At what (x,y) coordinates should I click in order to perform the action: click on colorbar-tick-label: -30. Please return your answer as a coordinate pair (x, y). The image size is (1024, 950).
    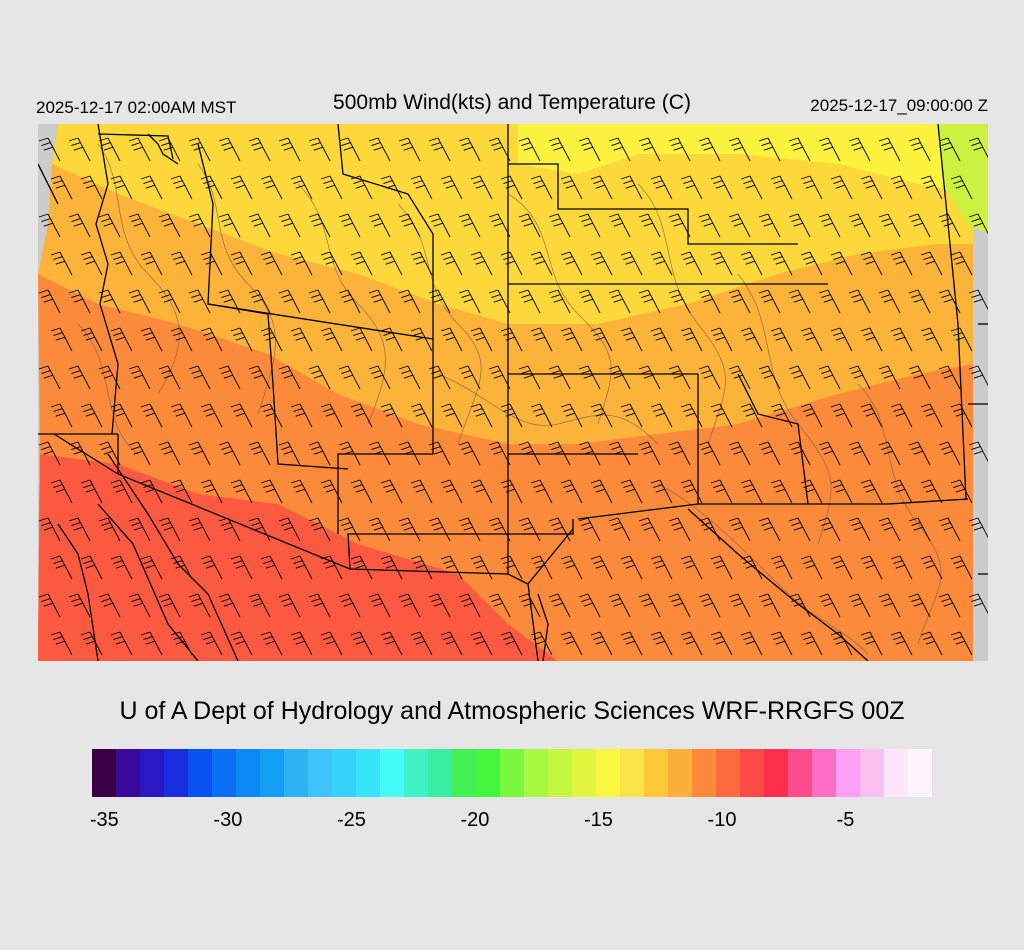
    Looking at the image, I should click on (228, 820).